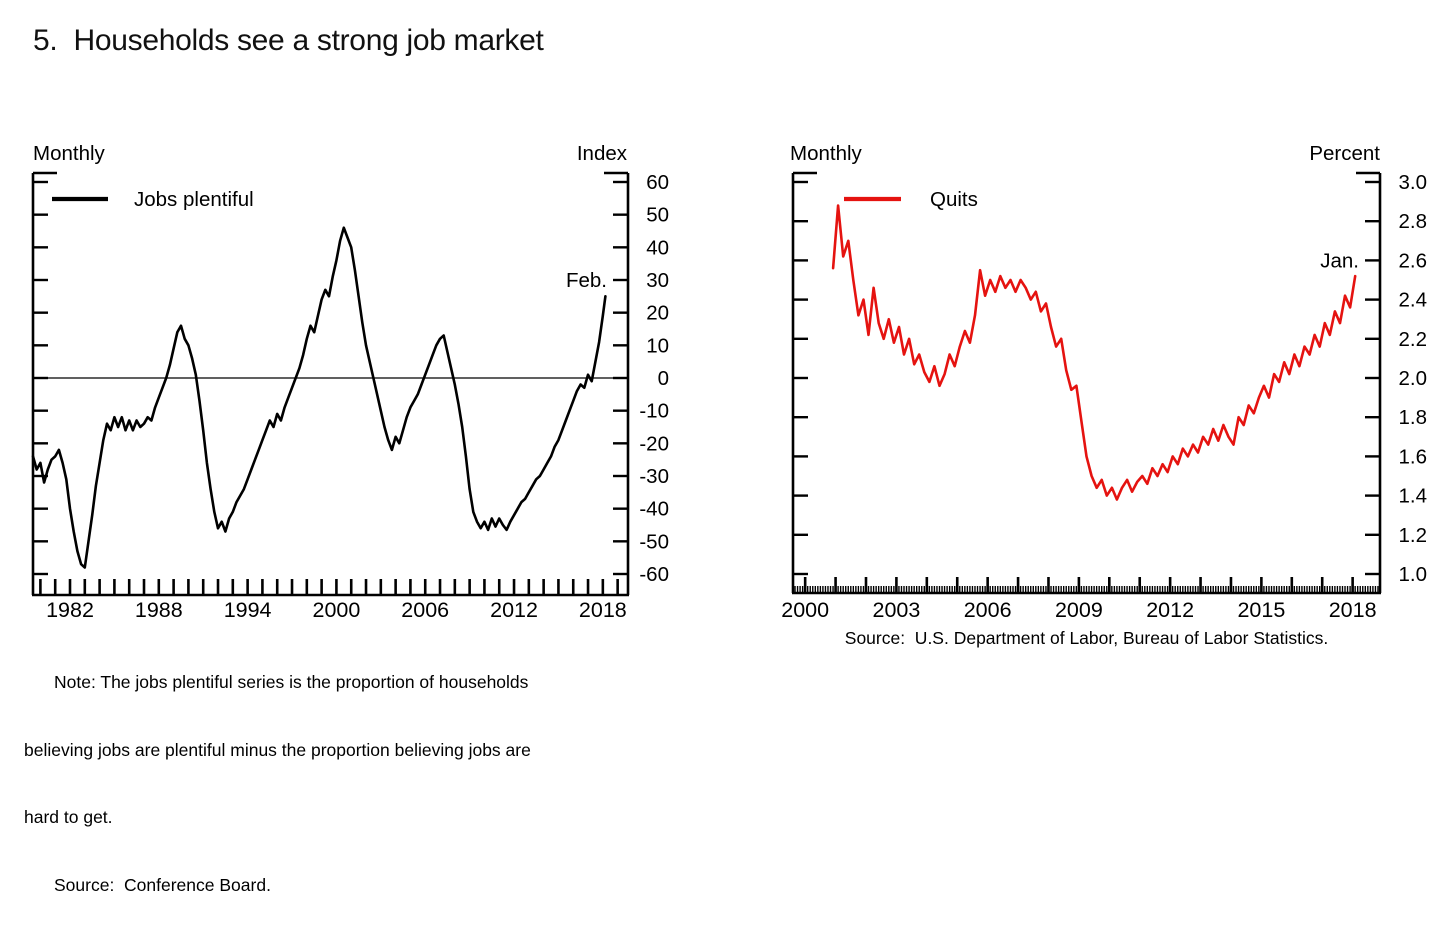  I want to click on chart-head: Monthly Index, so click(330, 154).